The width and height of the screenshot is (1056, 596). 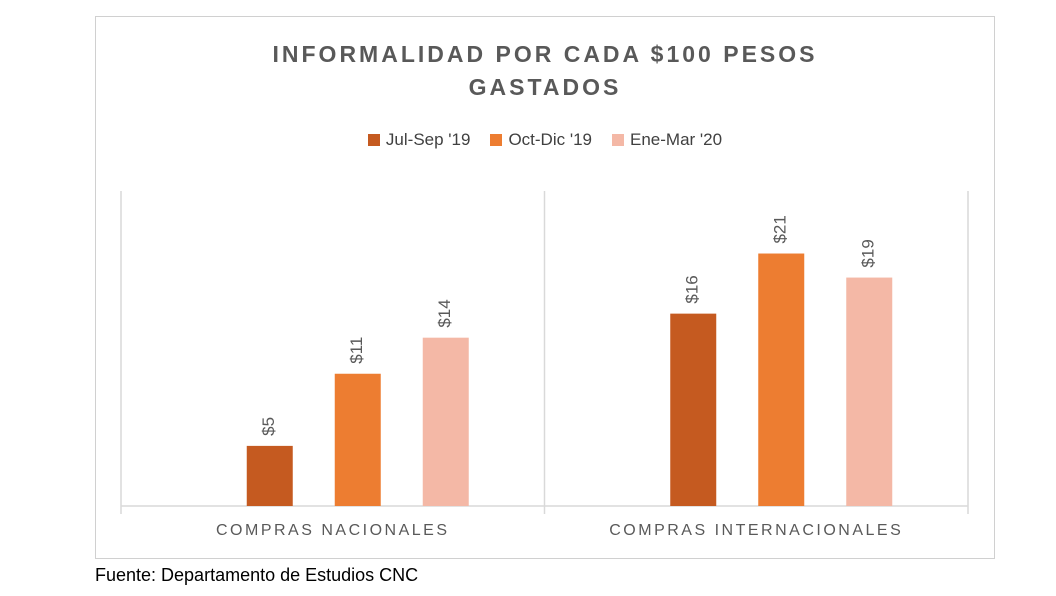 I want to click on chart-legend: Jul-Sep '19 Oct-Dic '19 Ene-Mar '20, so click(x=545, y=140).